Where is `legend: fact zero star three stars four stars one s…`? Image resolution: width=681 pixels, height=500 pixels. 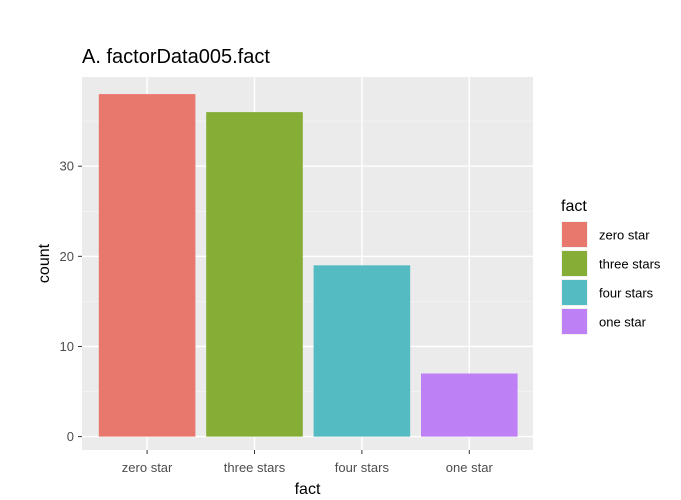
legend: fact zero star three stars four stars one s… is located at coordinates (611, 266).